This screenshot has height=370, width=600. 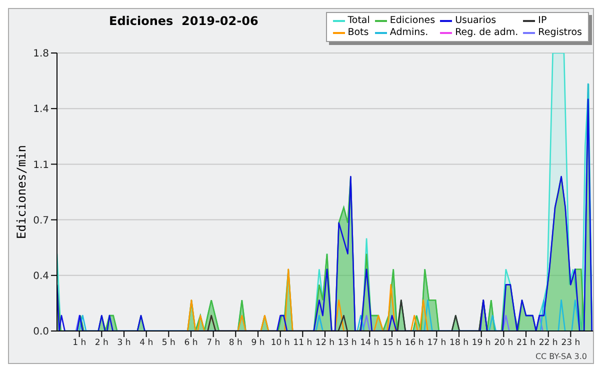 What do you see at coordinates (570, 343) in the screenshot?
I see `x-tick-label: 23 h` at bounding box center [570, 343].